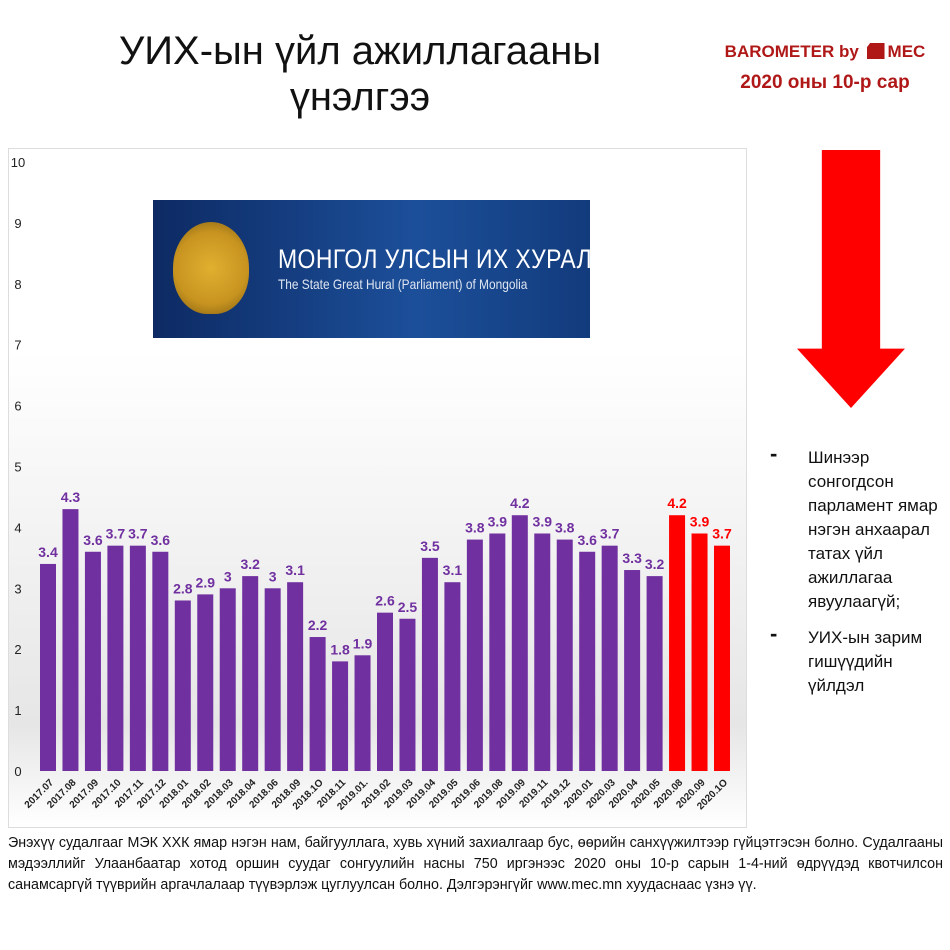 The height and width of the screenshot is (950, 950). Describe the element at coordinates (17, 223) in the screenshot. I see `y-tick-label: 9` at that location.